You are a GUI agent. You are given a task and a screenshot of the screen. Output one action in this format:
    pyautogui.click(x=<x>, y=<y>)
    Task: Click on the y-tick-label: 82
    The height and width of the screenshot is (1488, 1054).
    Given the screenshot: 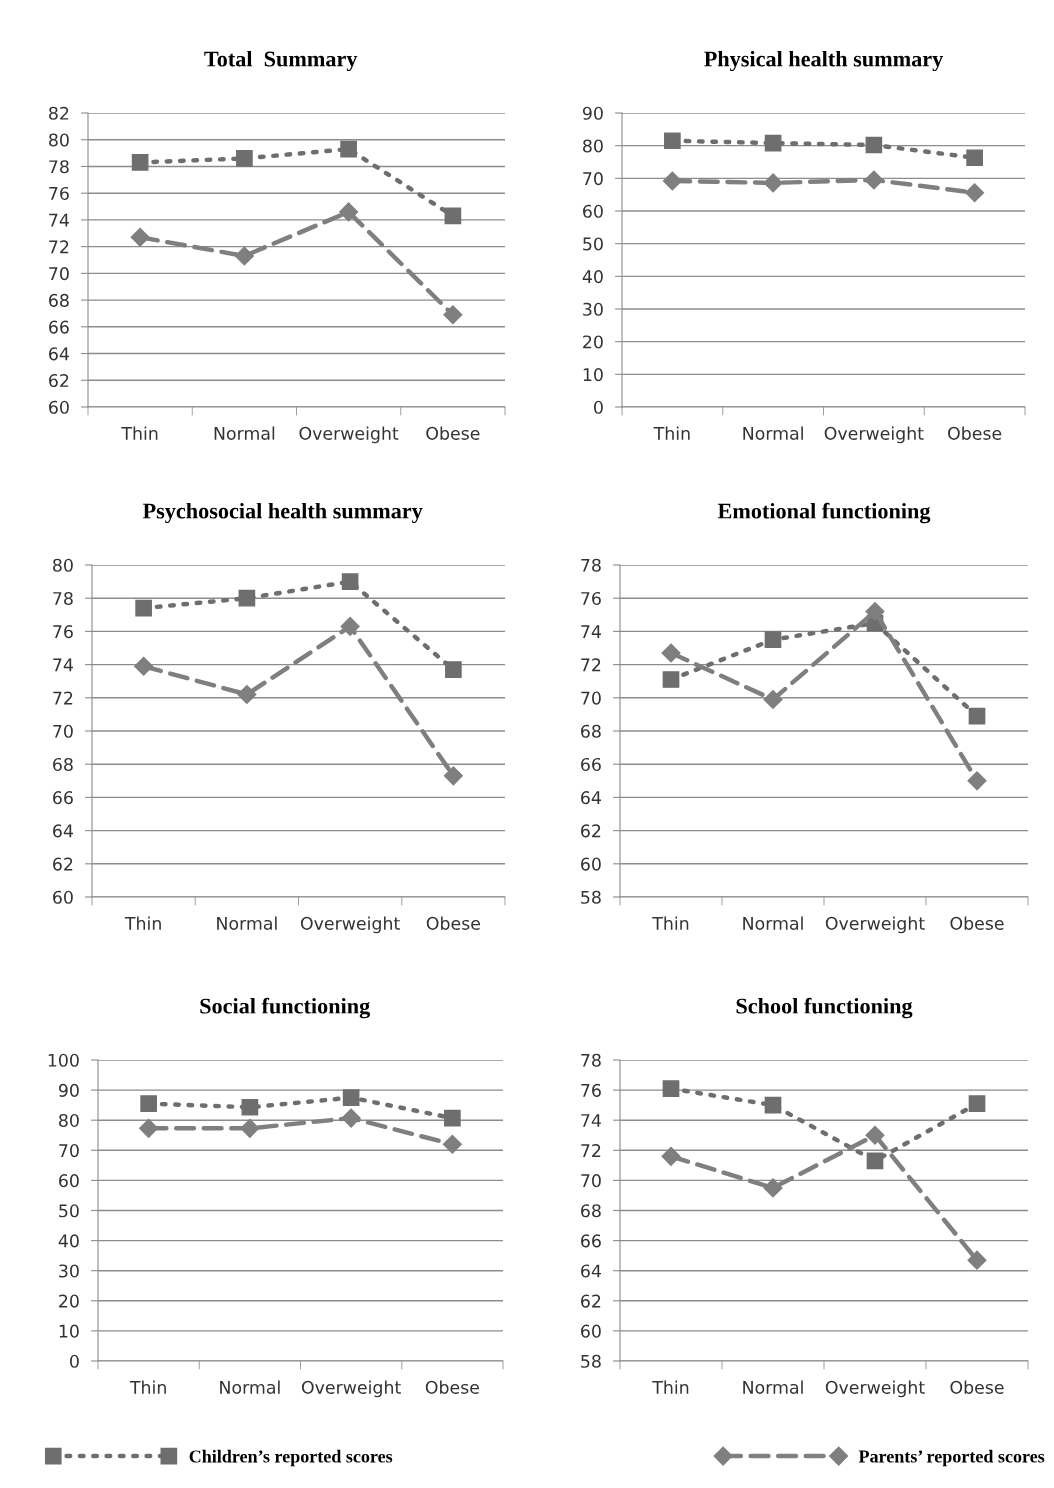 What is the action you would take?
    pyautogui.click(x=59, y=113)
    